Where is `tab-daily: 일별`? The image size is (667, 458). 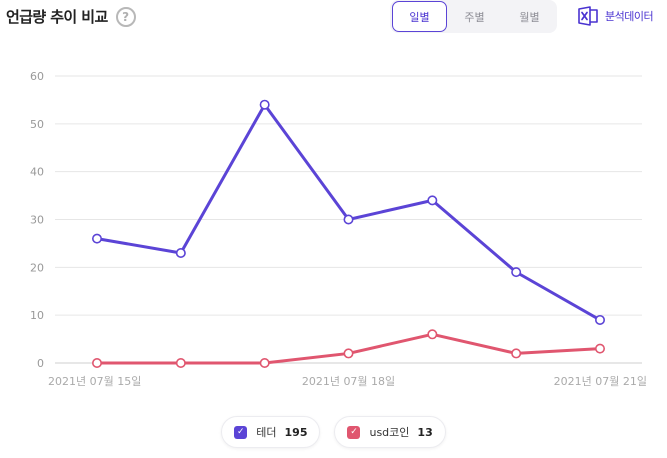 tab-daily: 일별 is located at coordinates (419, 16).